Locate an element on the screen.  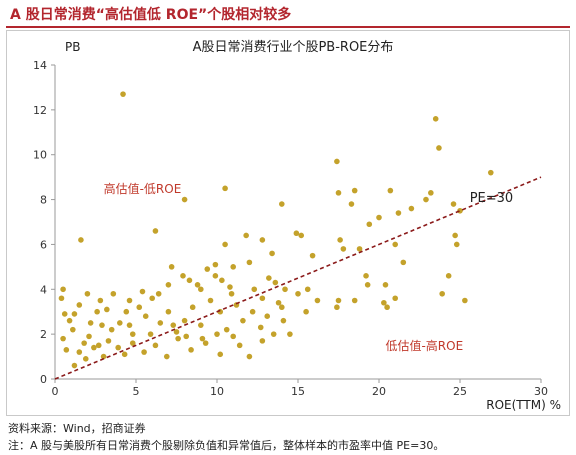
x-axis-label: ROE(TTM) % is located at coordinates (523, 405).